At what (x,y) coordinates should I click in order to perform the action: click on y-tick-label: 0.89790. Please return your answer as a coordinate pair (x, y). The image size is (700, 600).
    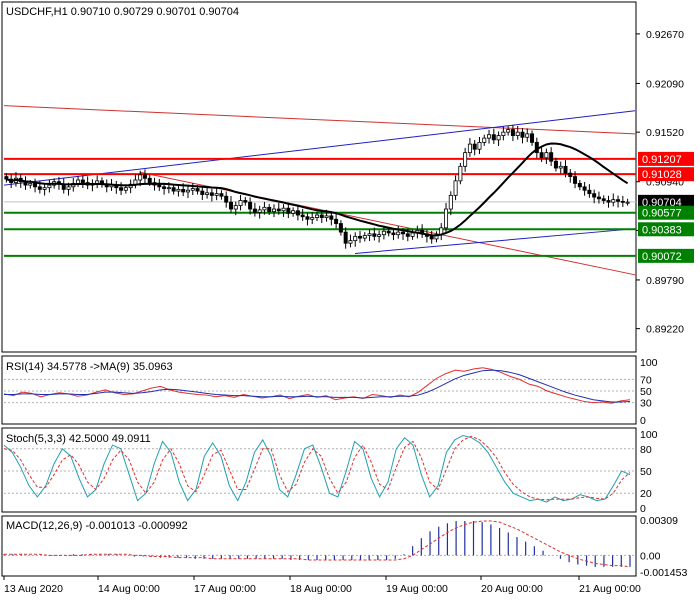
    Looking at the image, I should click on (665, 281).